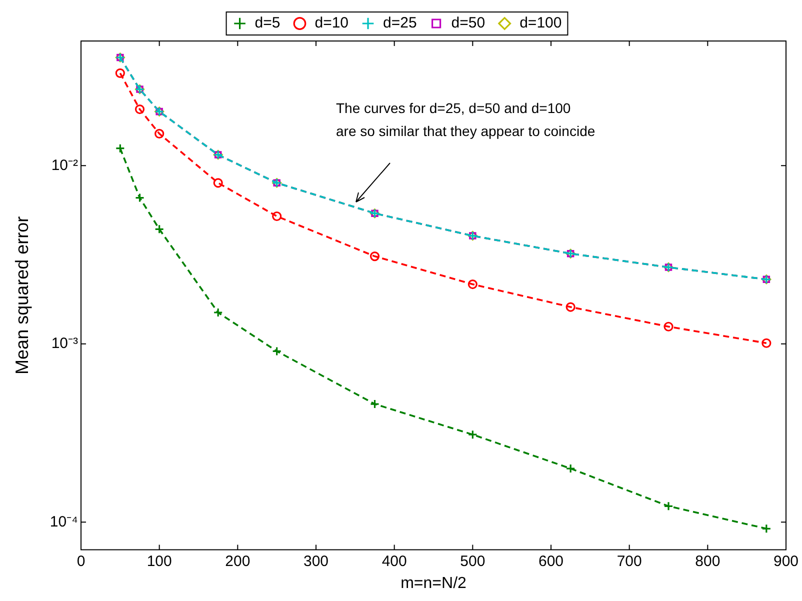 Image resolution: width=802 pixels, height=601 pixels. Describe the element at coordinates (466, 119) in the screenshot. I see `annotation: The curves for d=25, d=50 and d=100 are so similar that they appear to coincide` at that location.